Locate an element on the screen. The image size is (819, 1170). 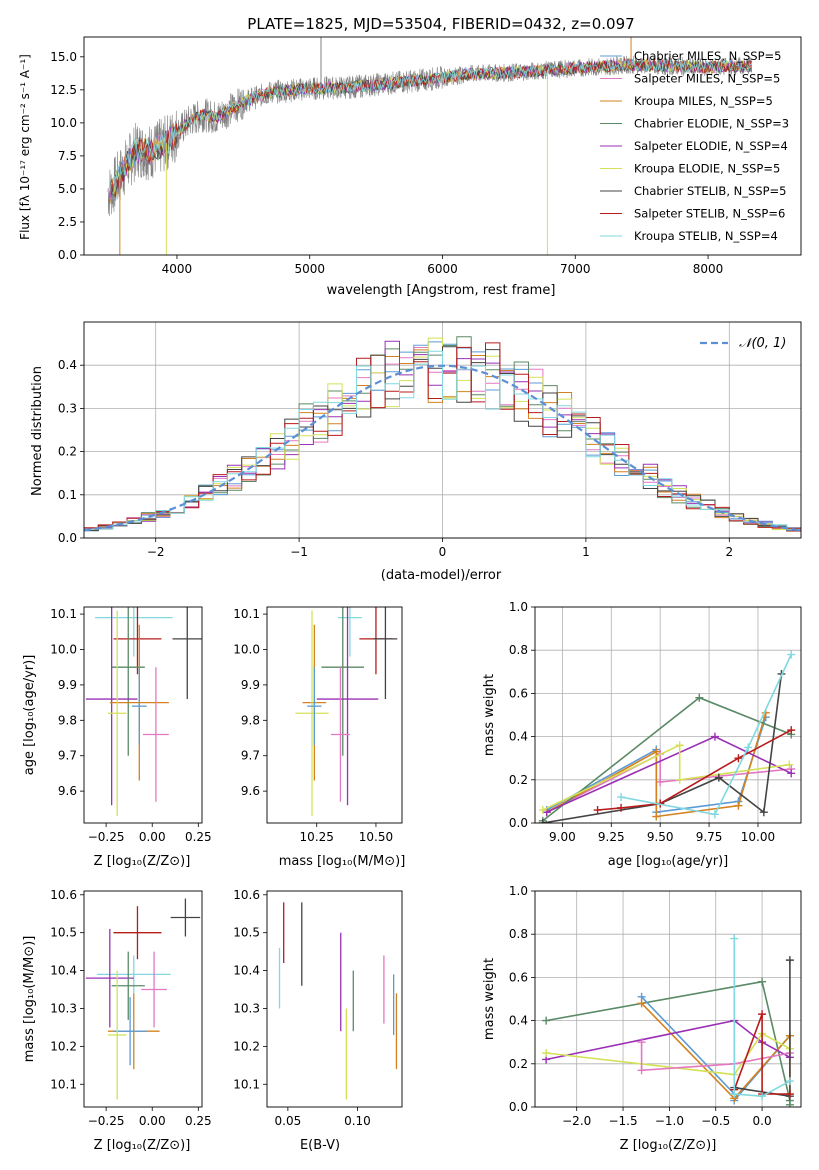
ytick-label-1-4: 0.4 is located at coordinates (67, 365).